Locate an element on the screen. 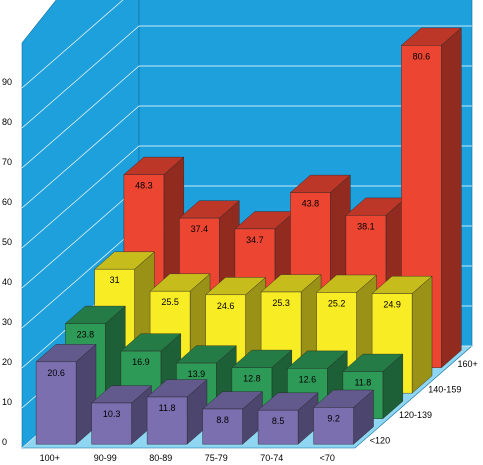 The height and width of the screenshot is (465, 483). x-tick-label: 100+ is located at coordinates (50, 458).